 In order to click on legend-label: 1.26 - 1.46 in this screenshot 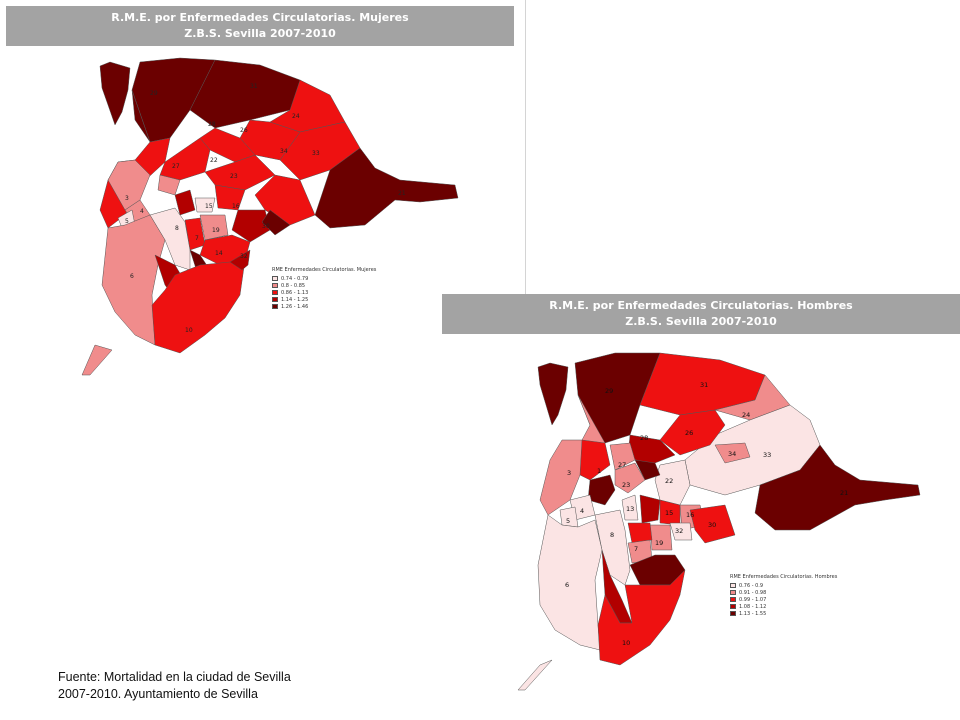, I will do `click(295, 306)`.